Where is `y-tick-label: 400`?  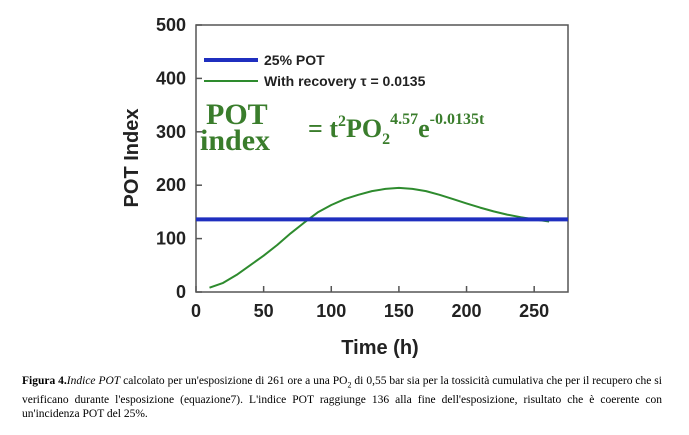
y-tick-label: 400 is located at coordinates (171, 78).